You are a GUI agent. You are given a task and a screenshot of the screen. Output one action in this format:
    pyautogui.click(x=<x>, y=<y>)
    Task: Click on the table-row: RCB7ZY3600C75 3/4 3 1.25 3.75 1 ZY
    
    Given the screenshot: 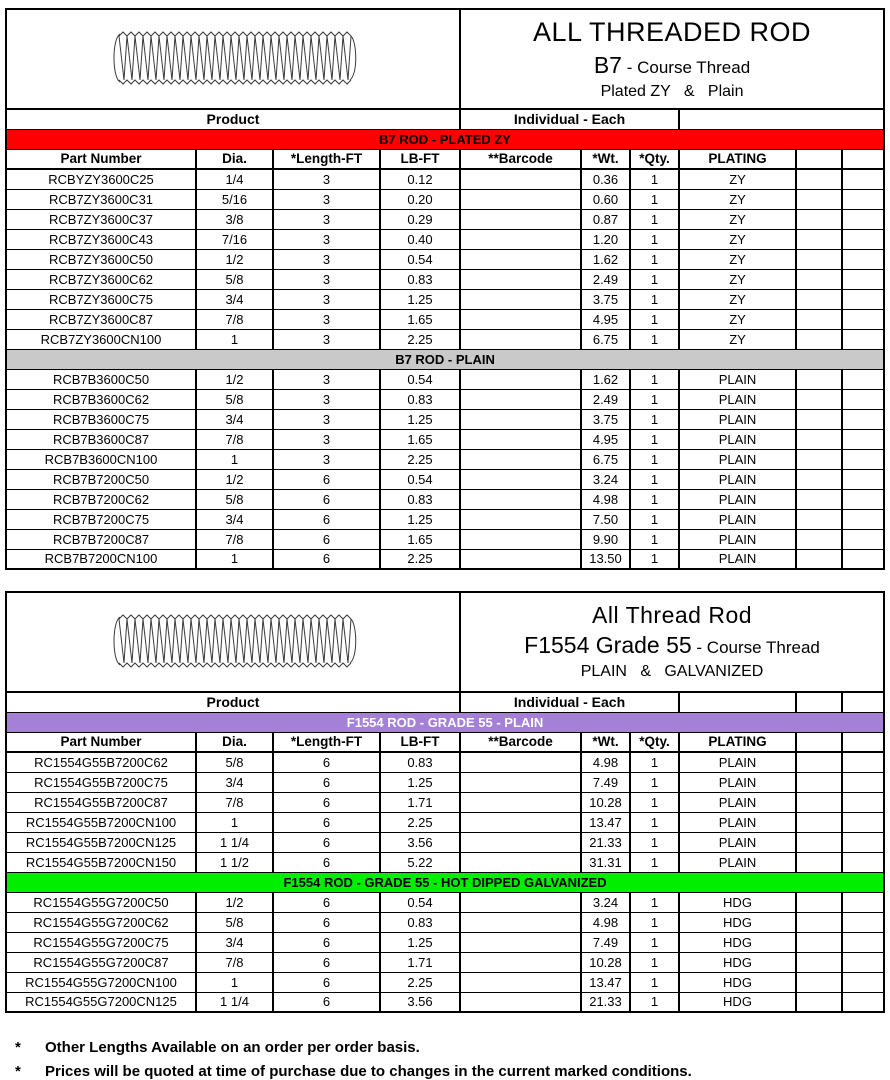 What is the action you would take?
    pyautogui.click(x=445, y=299)
    